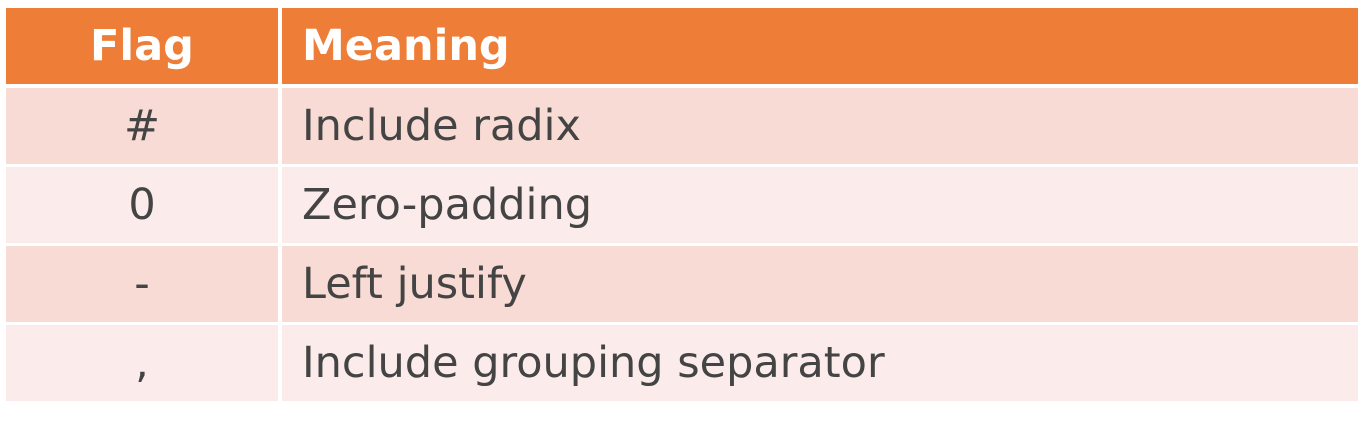  Describe the element at coordinates (144, 48) in the screenshot. I see `header-flag: Flag` at that location.